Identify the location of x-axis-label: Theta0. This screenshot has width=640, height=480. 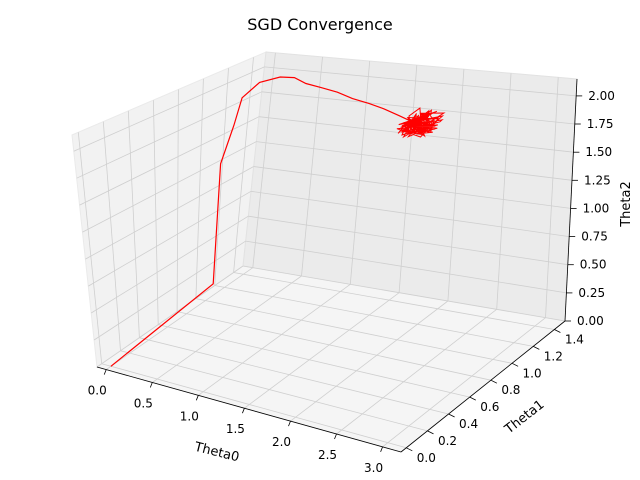
(216, 453).